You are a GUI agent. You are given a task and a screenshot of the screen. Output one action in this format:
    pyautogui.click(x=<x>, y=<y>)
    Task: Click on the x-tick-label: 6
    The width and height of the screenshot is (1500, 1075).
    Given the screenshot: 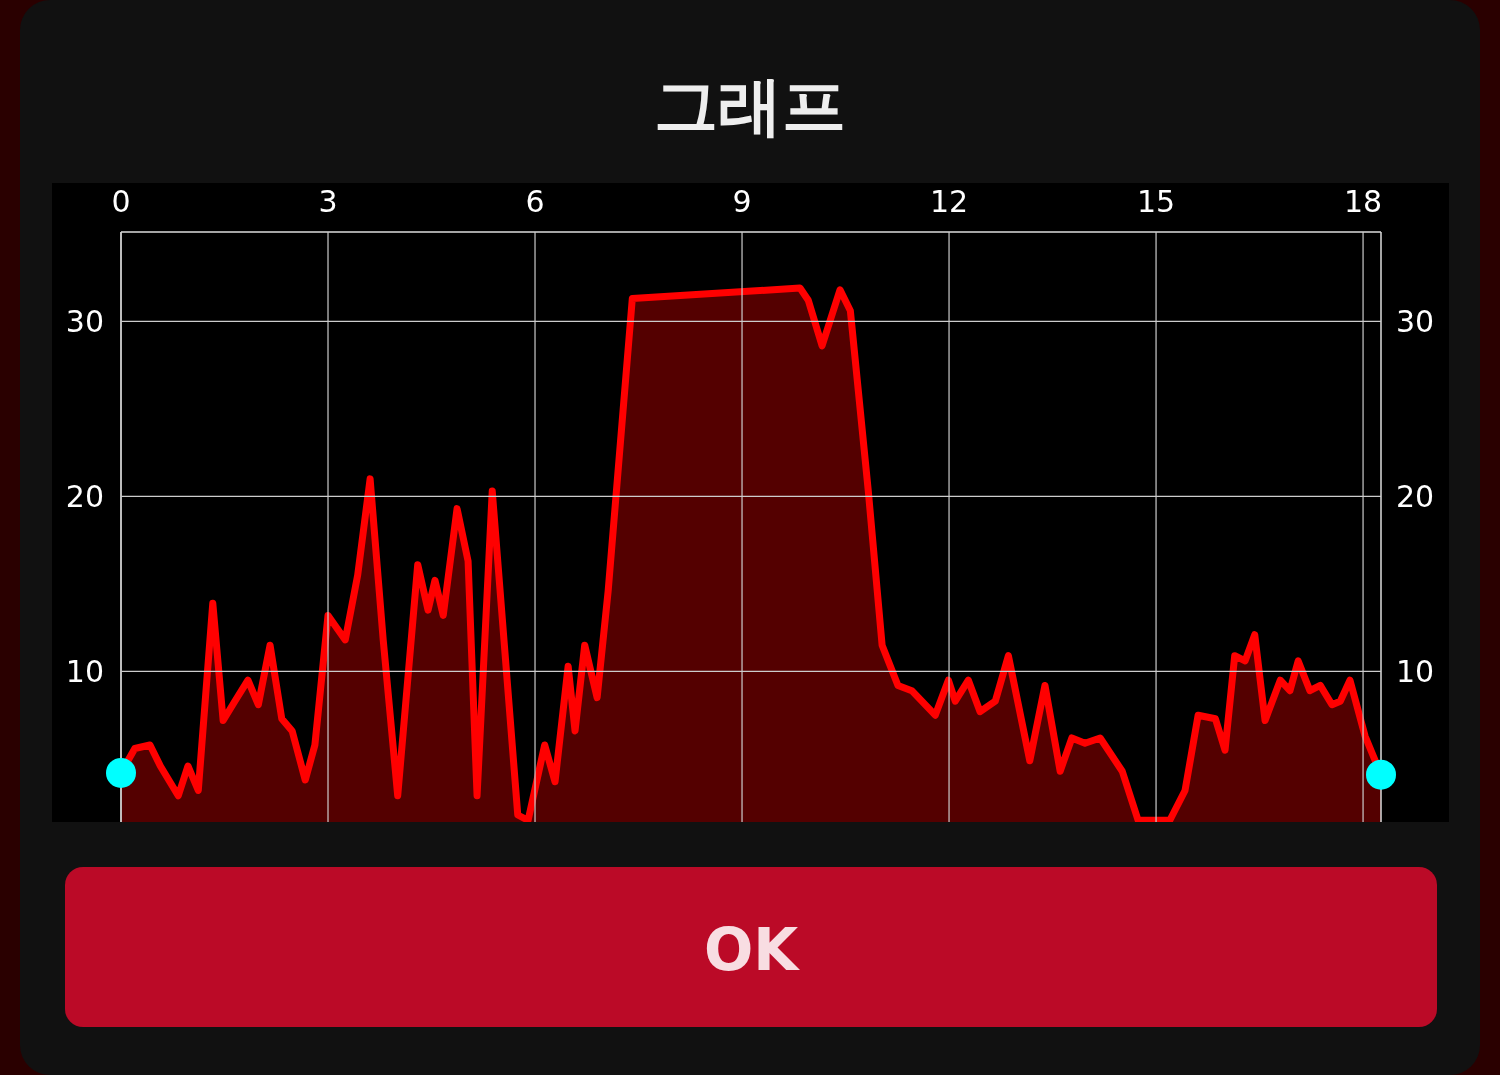 What is the action you would take?
    pyautogui.click(x=535, y=201)
    